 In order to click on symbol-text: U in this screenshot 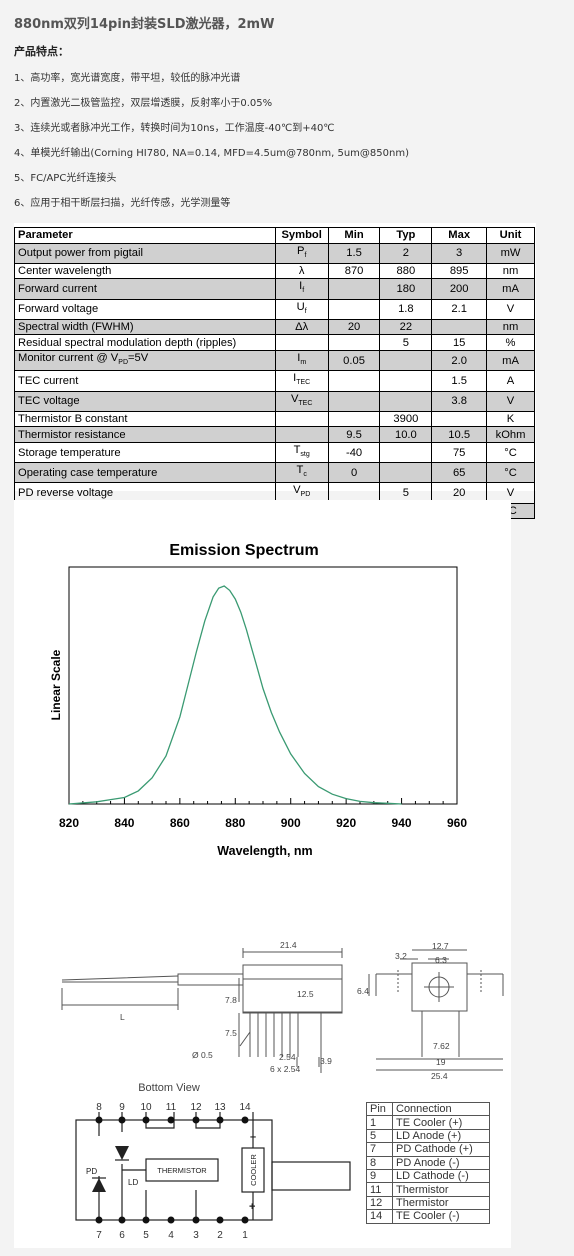, I will do `click(300, 306)`.